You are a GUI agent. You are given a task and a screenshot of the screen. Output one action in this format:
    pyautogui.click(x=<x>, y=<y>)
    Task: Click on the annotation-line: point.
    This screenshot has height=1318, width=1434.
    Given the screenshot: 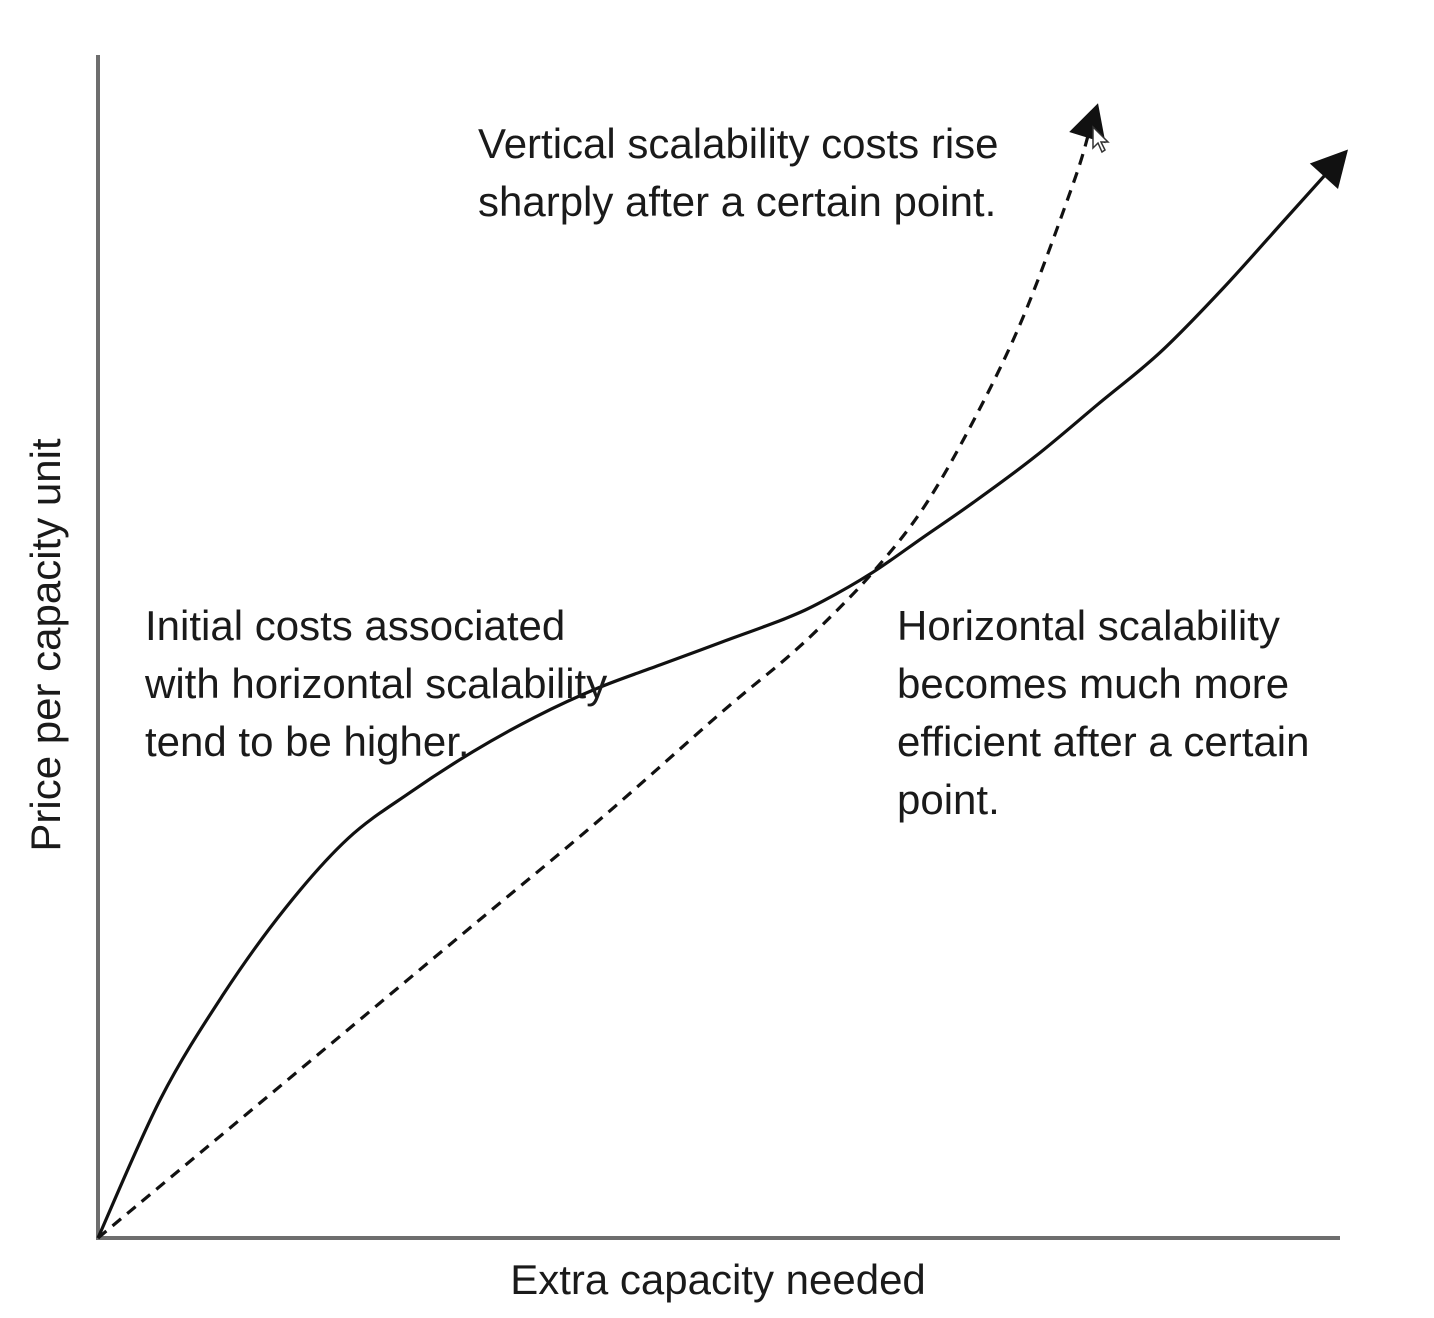 What is the action you would take?
    pyautogui.click(x=948, y=799)
    